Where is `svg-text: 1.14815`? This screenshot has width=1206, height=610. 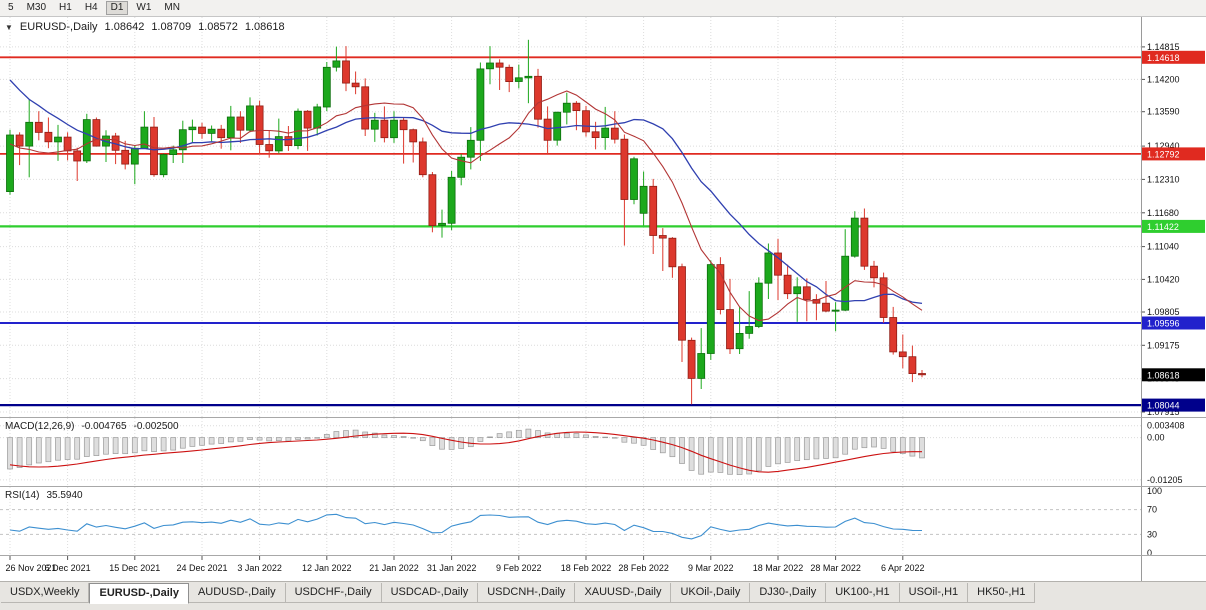 svg-text: 1.14815 is located at coordinates (1163, 47).